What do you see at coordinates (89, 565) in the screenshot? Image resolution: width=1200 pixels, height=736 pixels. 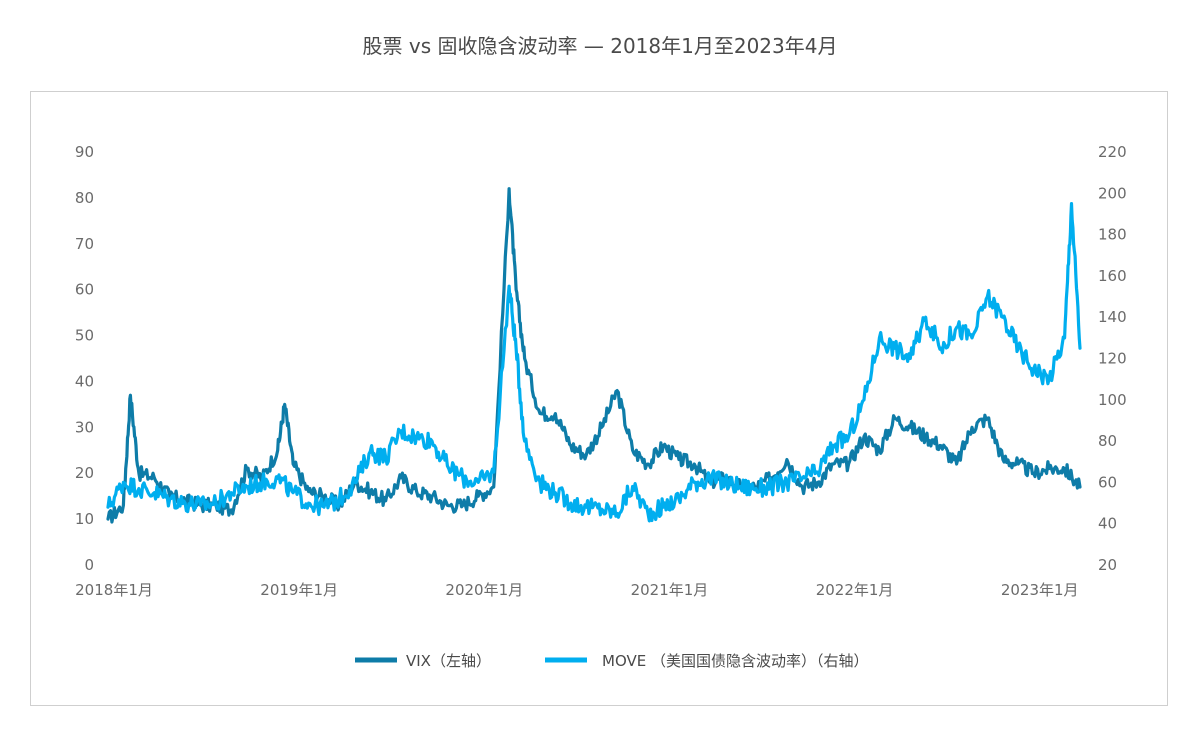 I see `y-left-tick-label: 0` at bounding box center [89, 565].